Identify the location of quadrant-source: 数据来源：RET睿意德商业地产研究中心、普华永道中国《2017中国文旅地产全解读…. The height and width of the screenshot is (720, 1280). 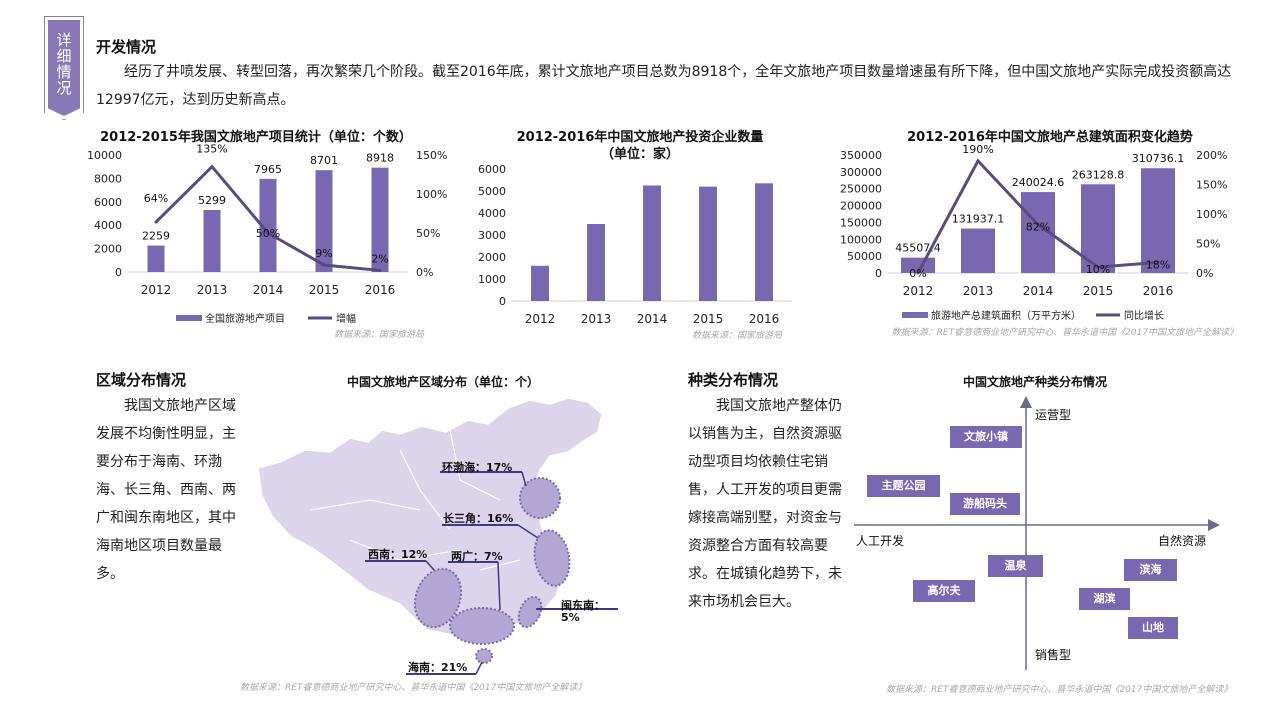
(1059, 690).